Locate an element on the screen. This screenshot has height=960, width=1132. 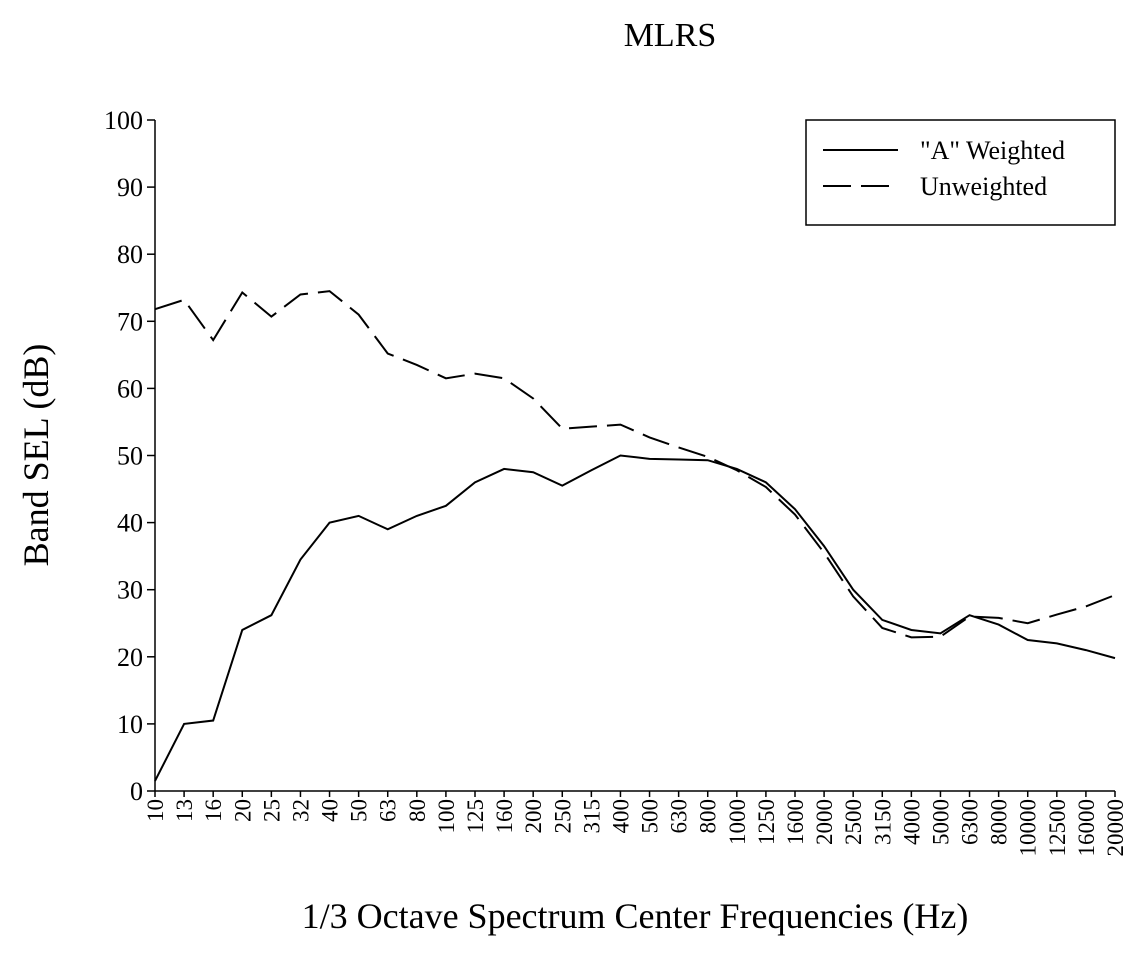
legend-label: Unweighted is located at coordinates (983, 186).